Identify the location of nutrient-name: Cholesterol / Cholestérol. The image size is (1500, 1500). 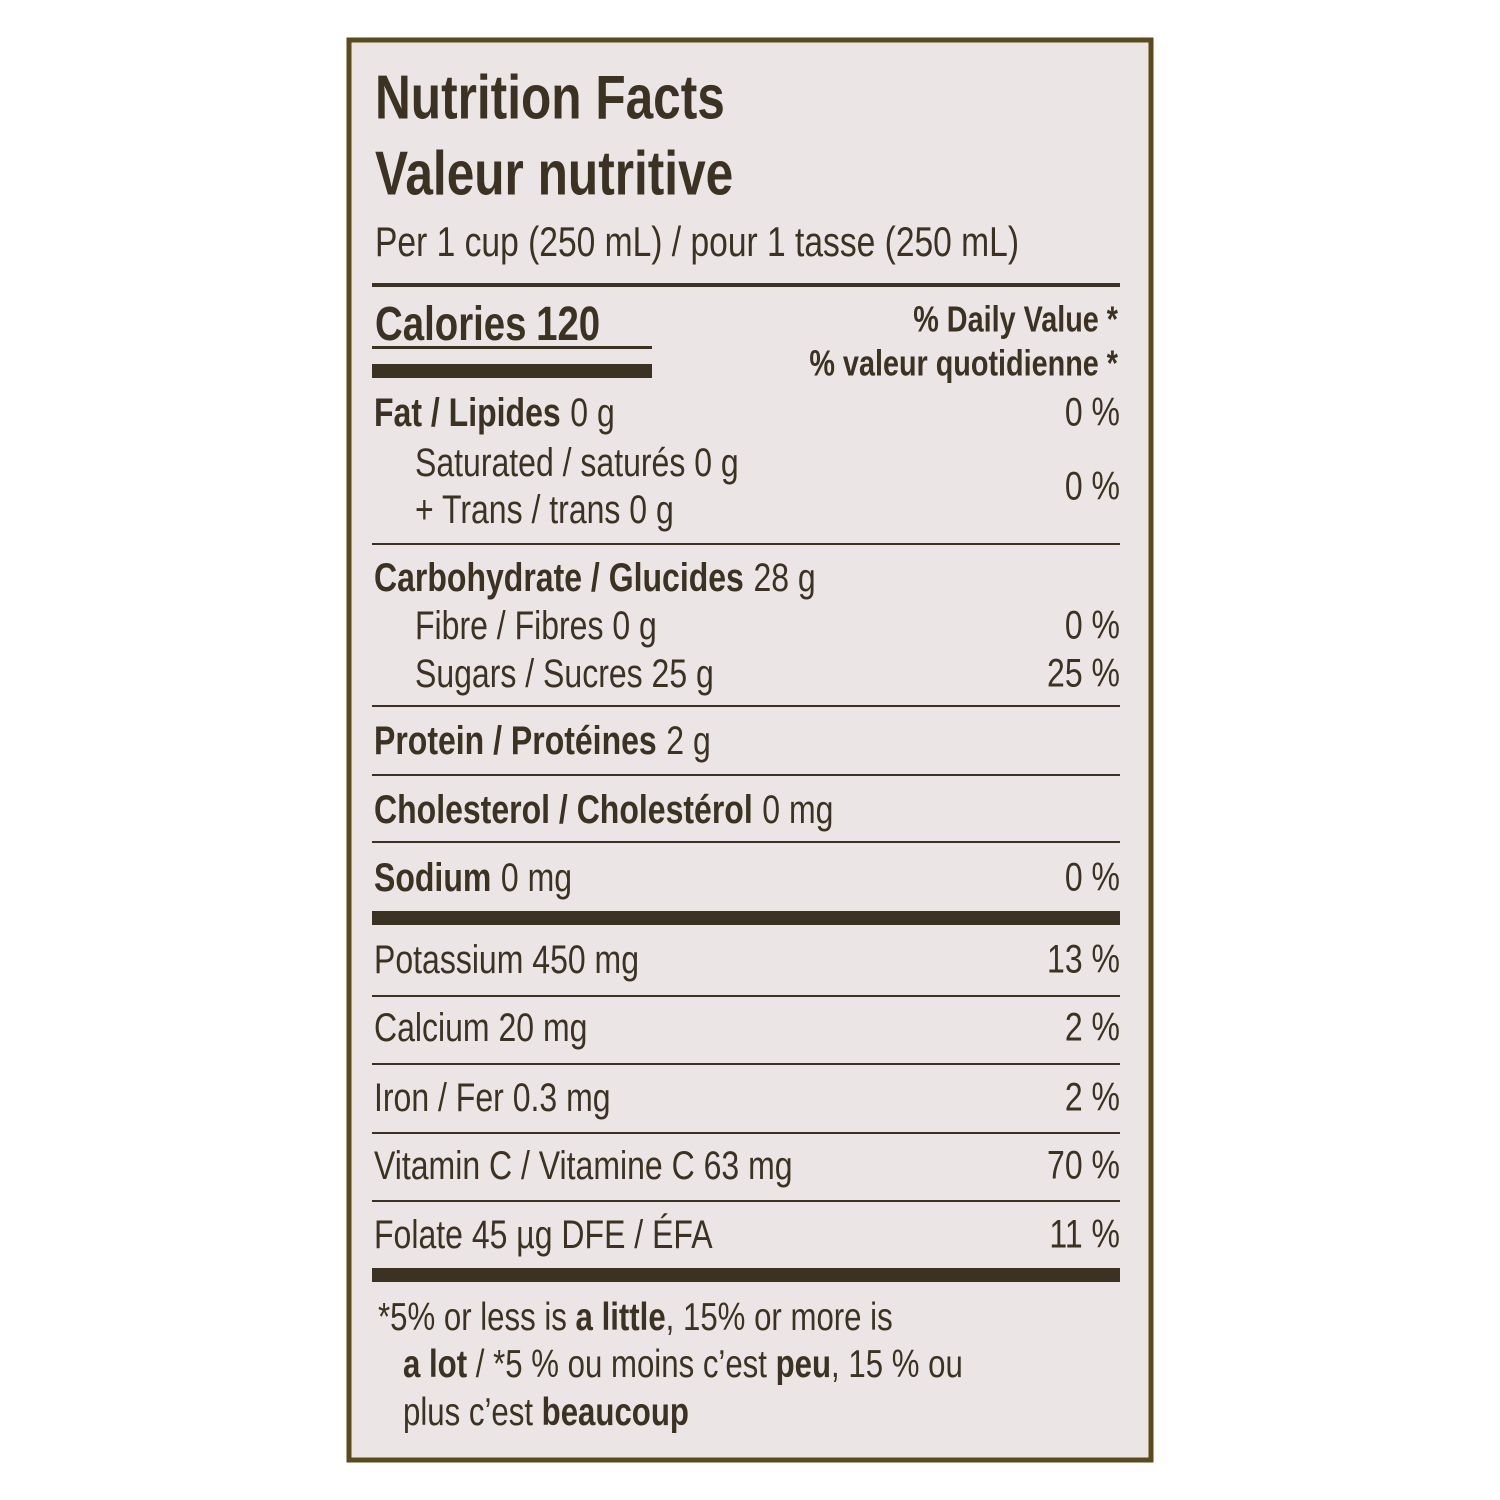
(563, 808).